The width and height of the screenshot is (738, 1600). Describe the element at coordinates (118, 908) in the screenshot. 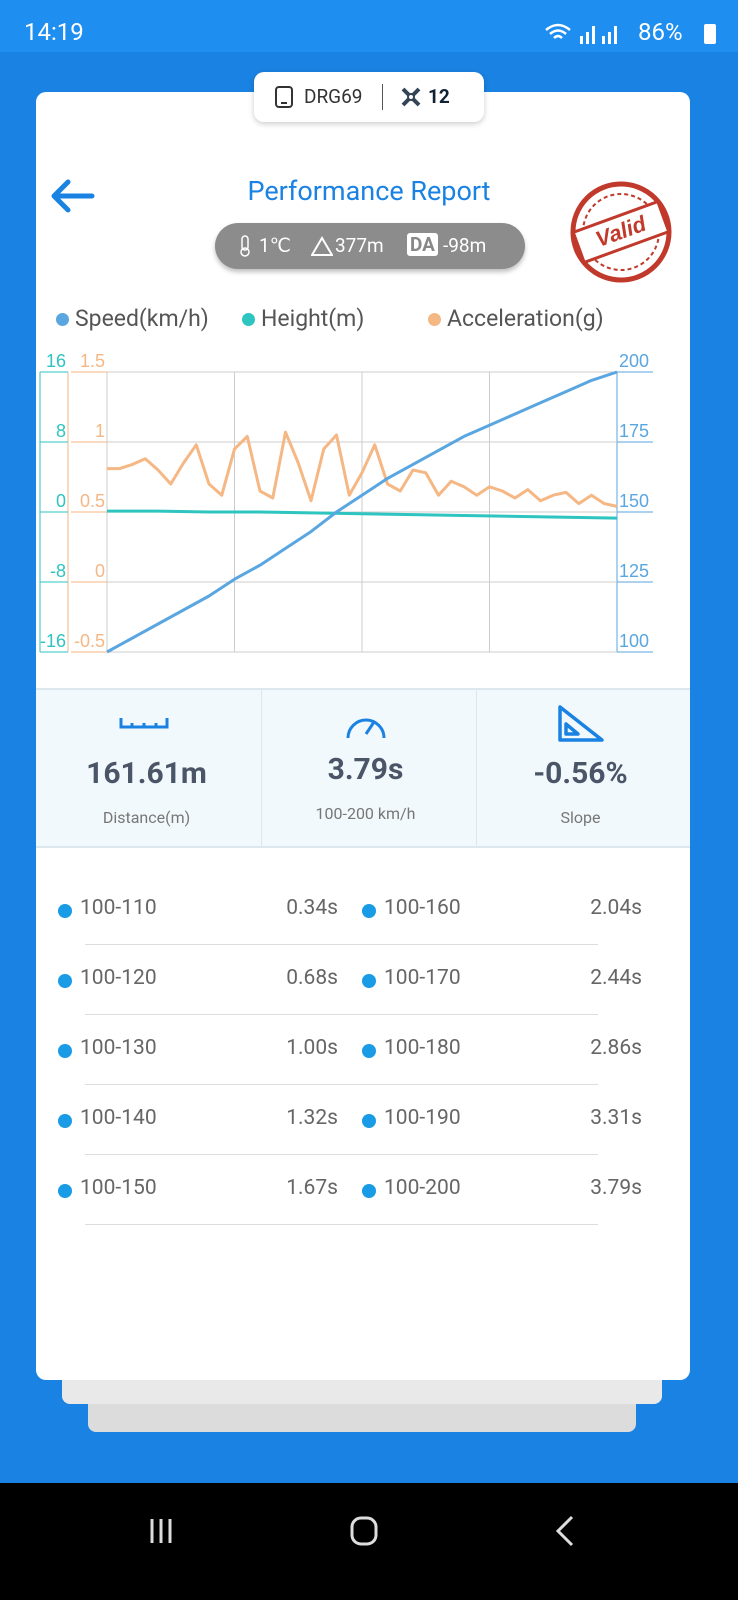

I see `split-range: 100-110` at that location.